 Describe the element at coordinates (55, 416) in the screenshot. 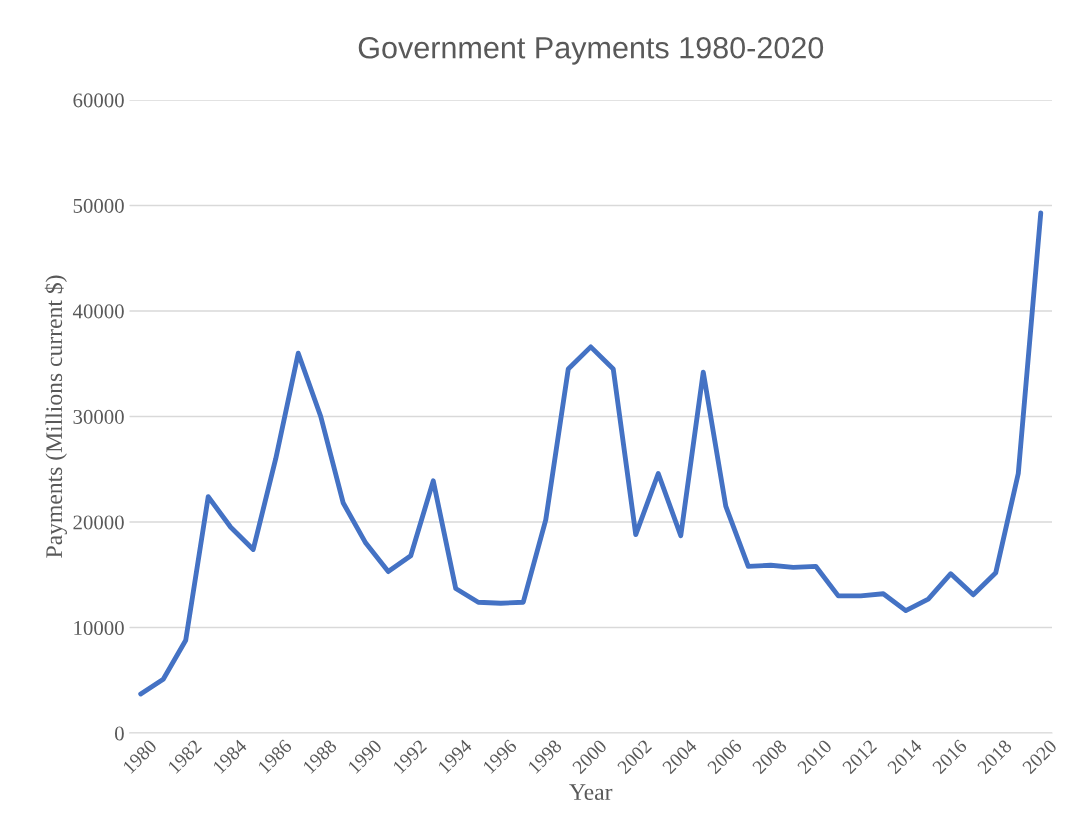

I see `y-axis-title: Payments (Millions current $)` at that location.